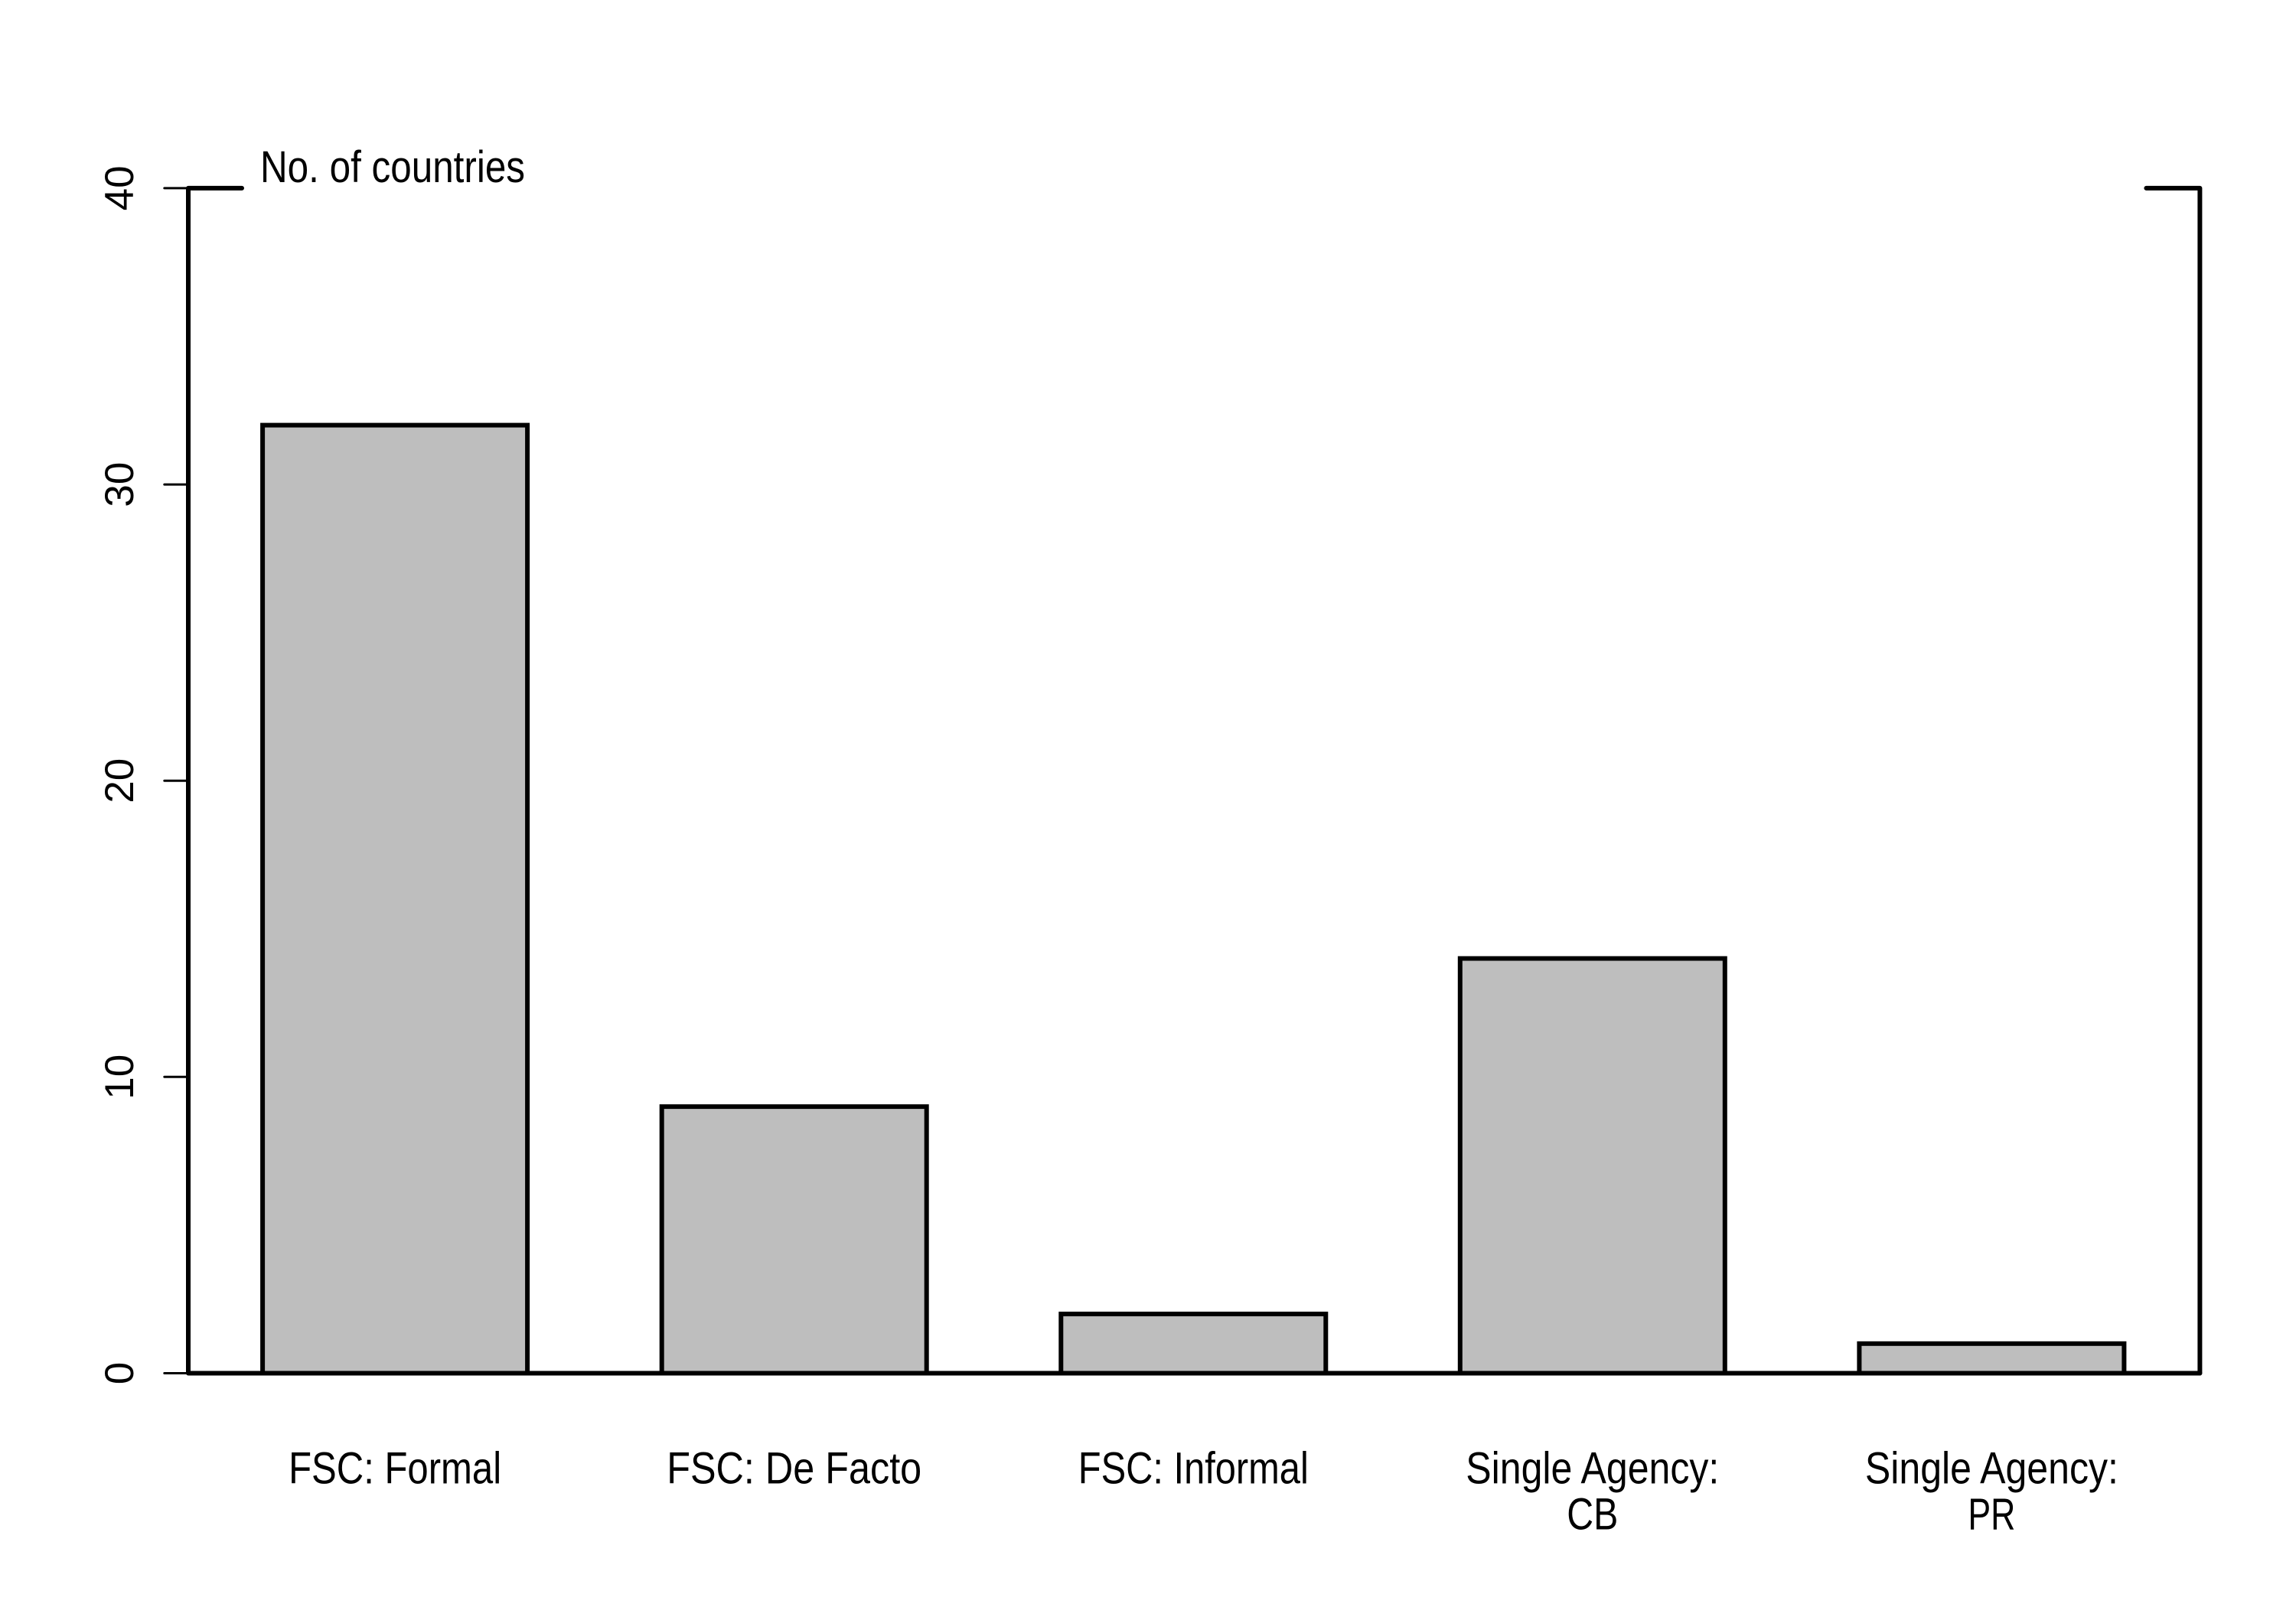  What do you see at coordinates (1991, 1469) in the screenshot?
I see `x-category-label-5-line1: Single Agency:` at bounding box center [1991, 1469].